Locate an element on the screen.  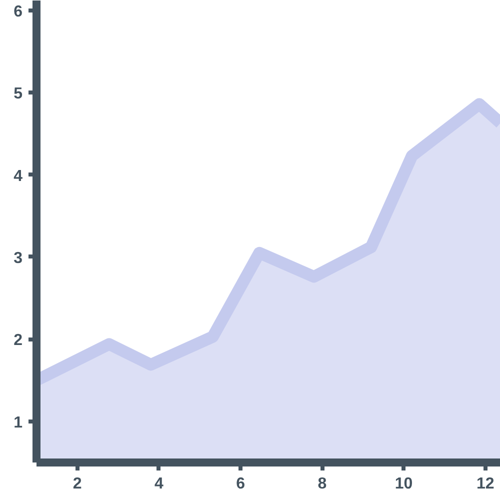
y-tick-label: 4 is located at coordinates (18, 176).